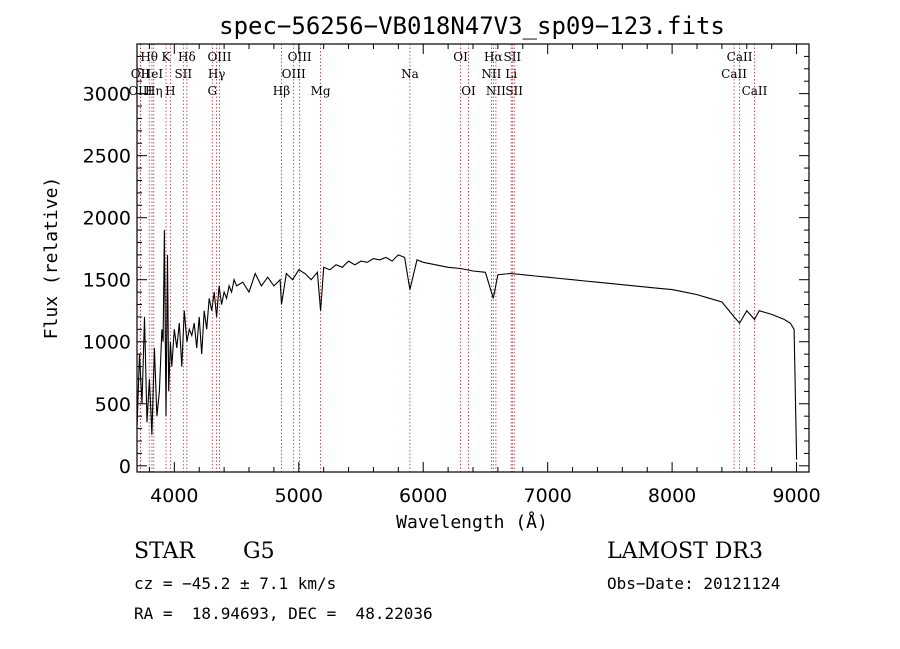 The height and width of the screenshot is (649, 900). Describe the element at coordinates (300, 57) in the screenshot. I see `line-label-12: OIII` at that location.